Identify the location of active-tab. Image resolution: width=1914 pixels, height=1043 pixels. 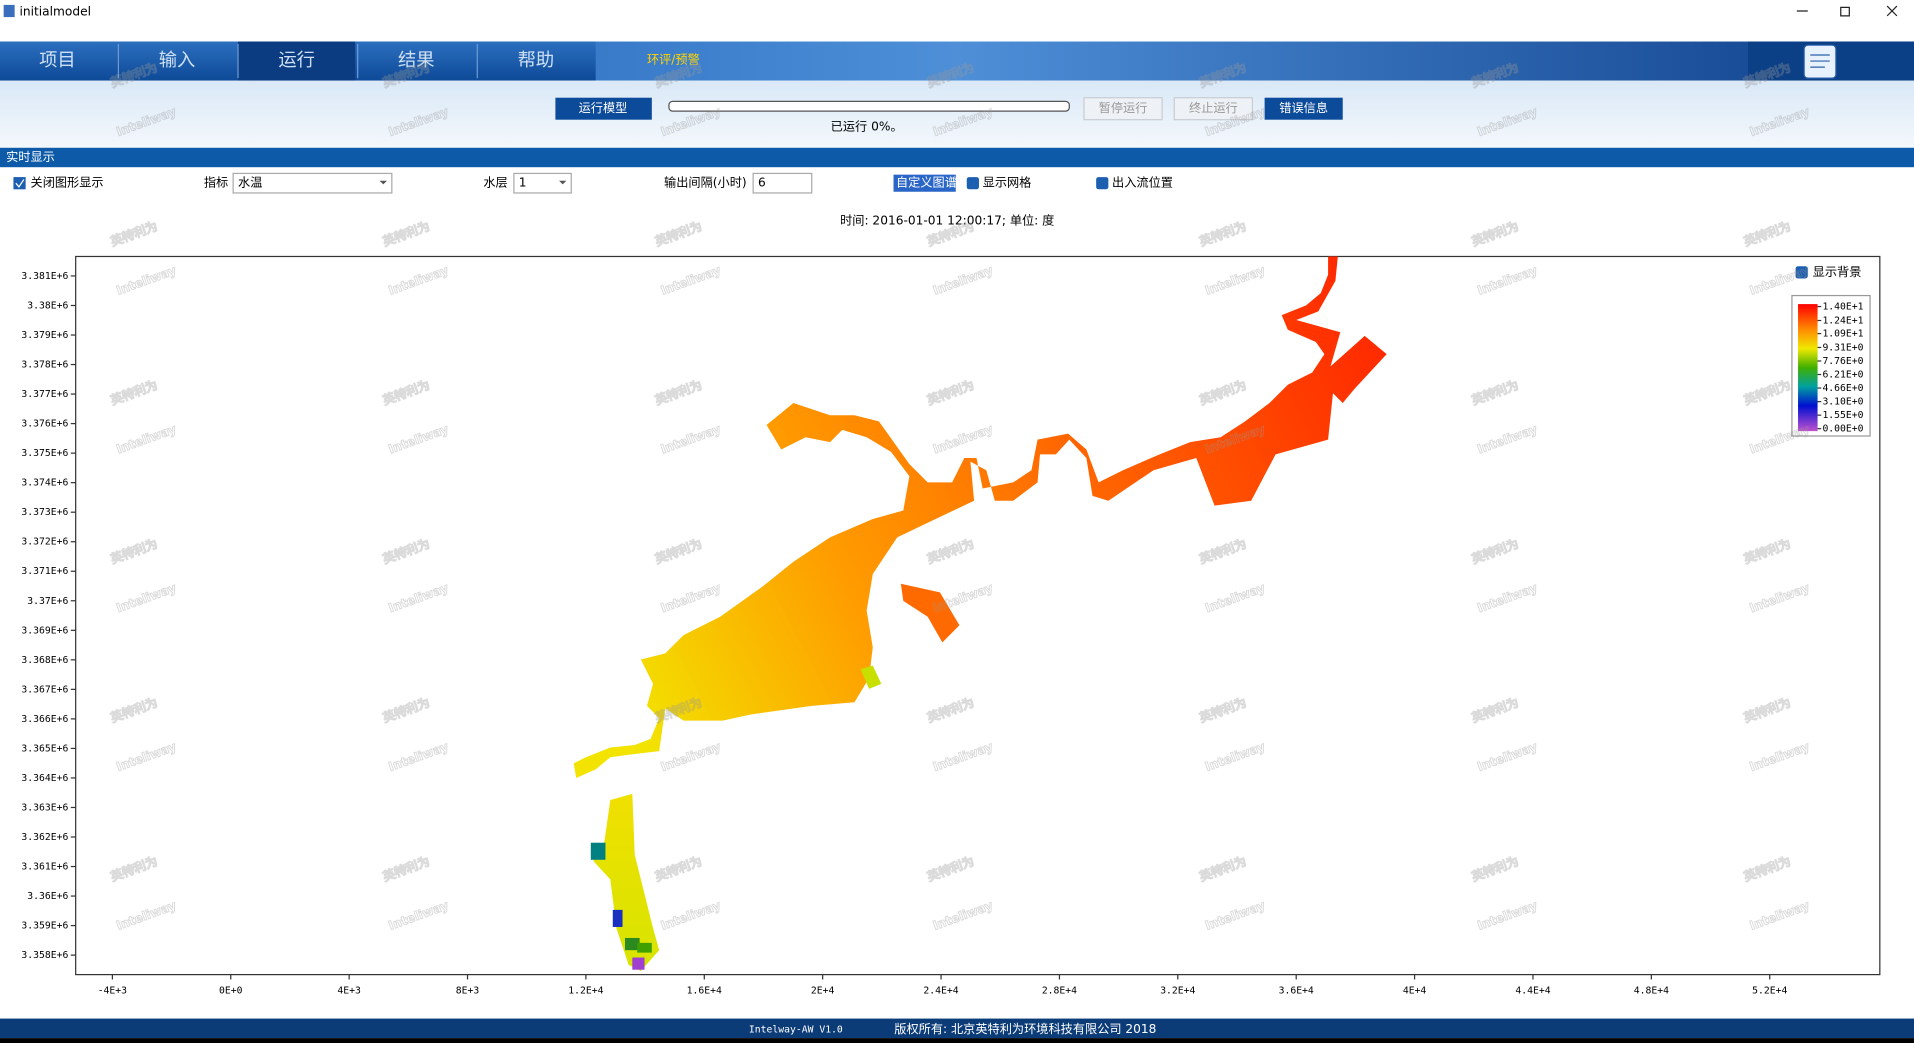
(297, 61).